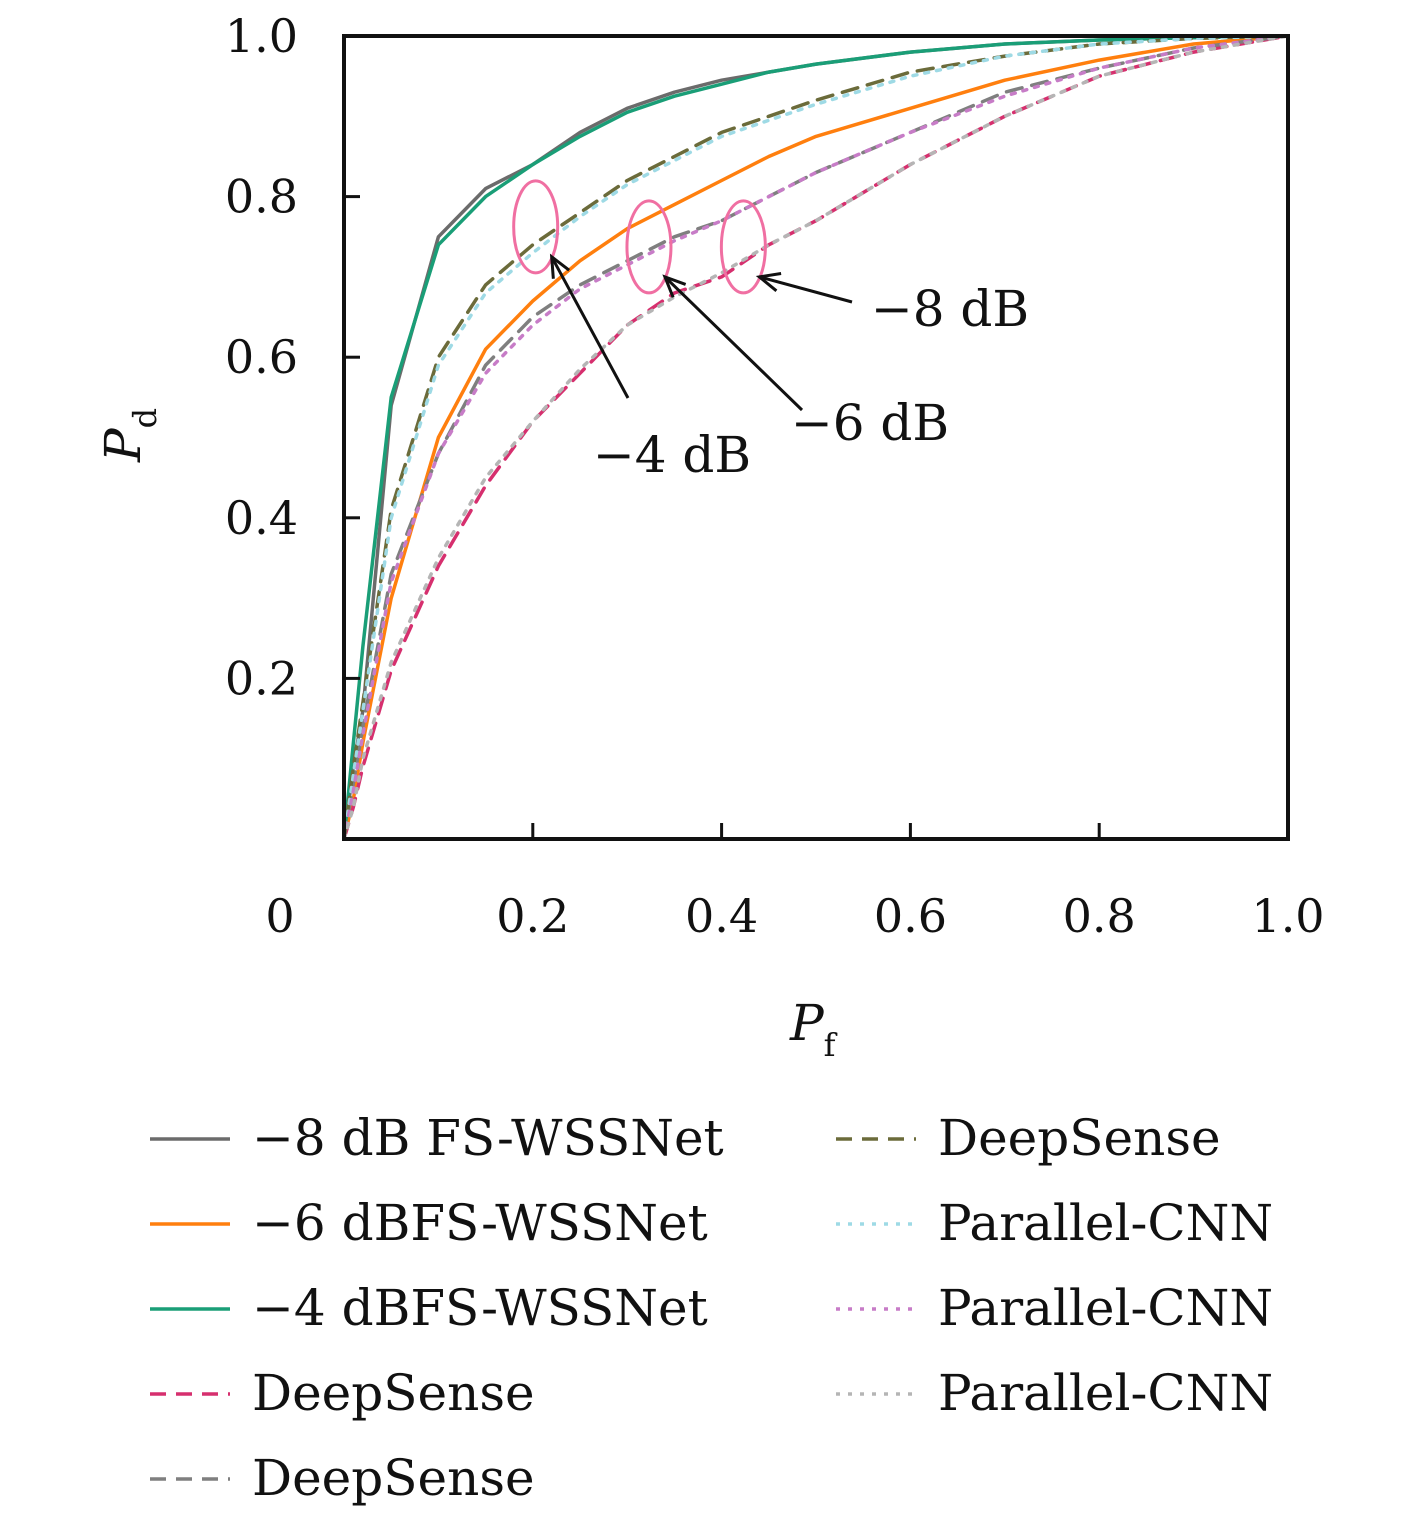  What do you see at coordinates (1105, 1223) in the screenshot?
I see `legend-label-6: Parallel-CNN` at bounding box center [1105, 1223].